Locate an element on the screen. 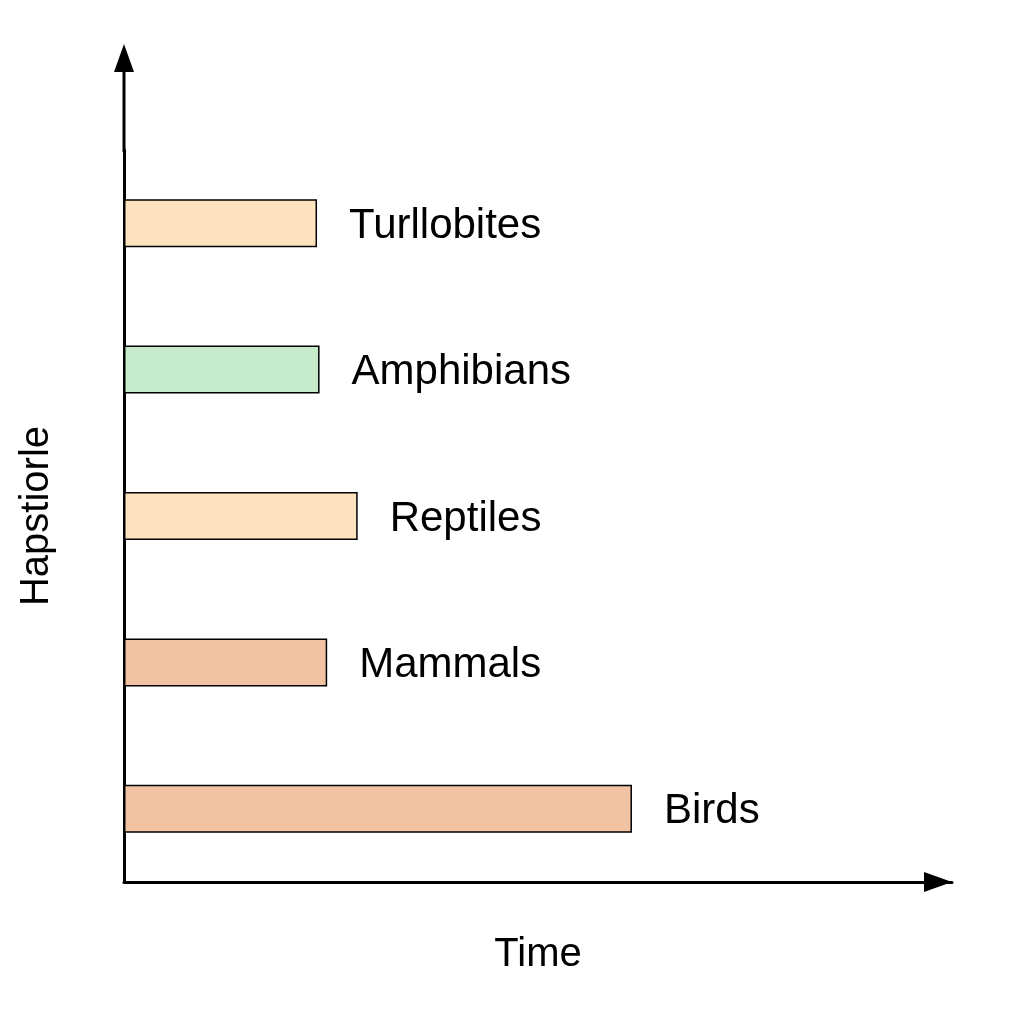  y-axis-title: Hapstiorle is located at coordinates (34, 516).